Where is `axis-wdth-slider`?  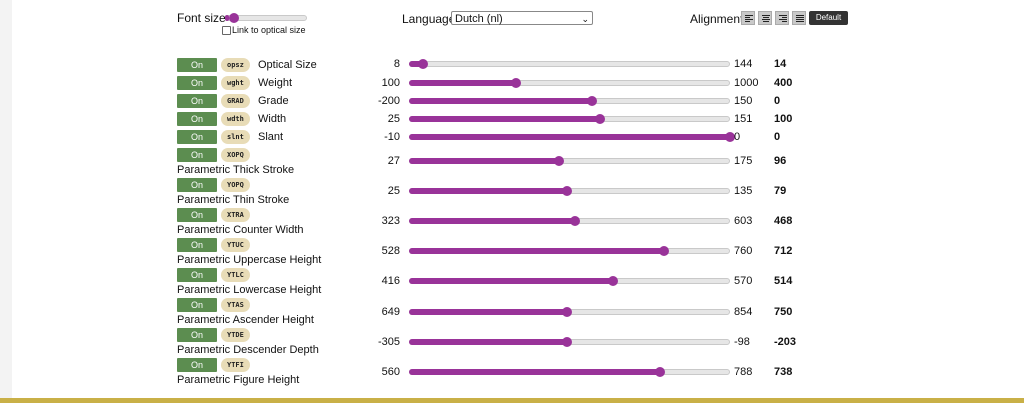
axis-wdth-slider is located at coordinates (569, 119).